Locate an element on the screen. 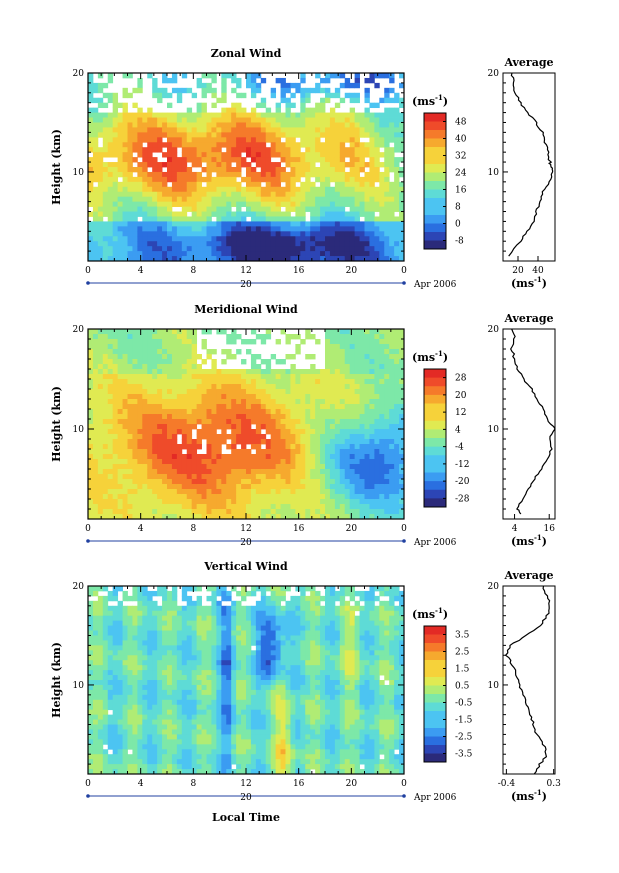  colorbar-tick-label: 12 is located at coordinates (460, 413).